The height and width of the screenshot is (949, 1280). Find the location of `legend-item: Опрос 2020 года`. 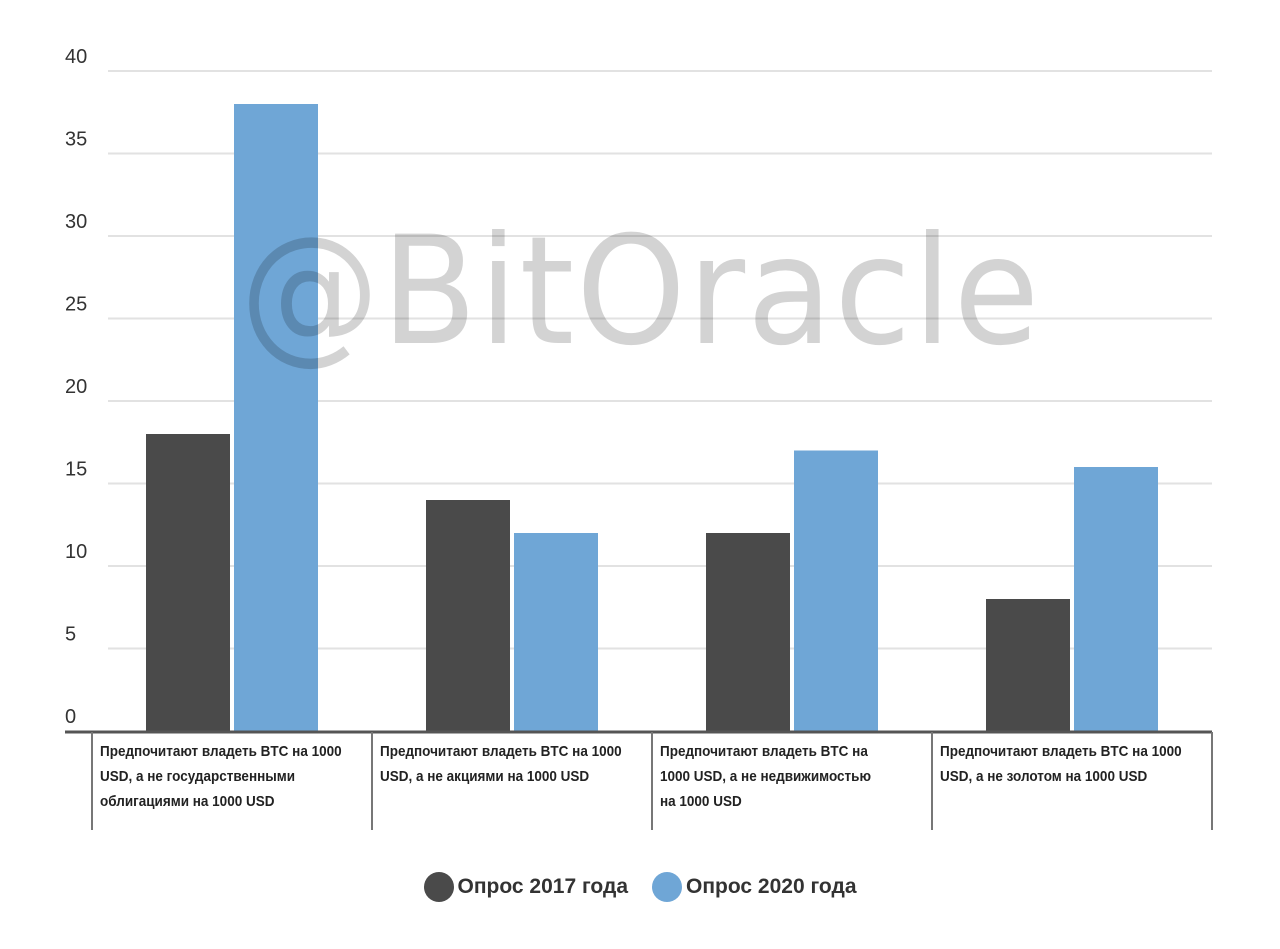

legend-item: Опрос 2020 года is located at coordinates (754, 887).